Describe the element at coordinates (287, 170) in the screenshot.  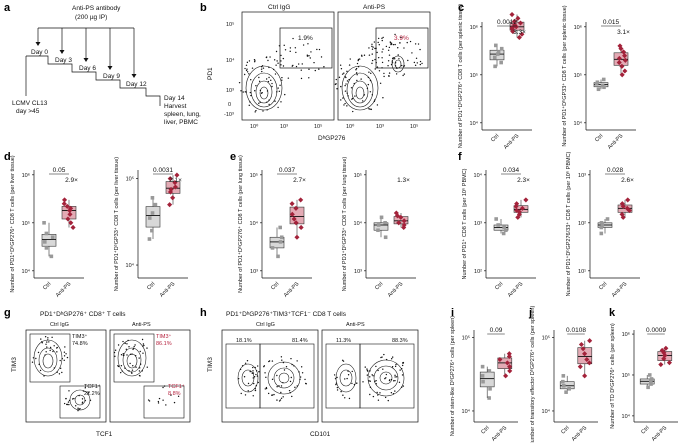
I see `p-value: 0.037` at that location.